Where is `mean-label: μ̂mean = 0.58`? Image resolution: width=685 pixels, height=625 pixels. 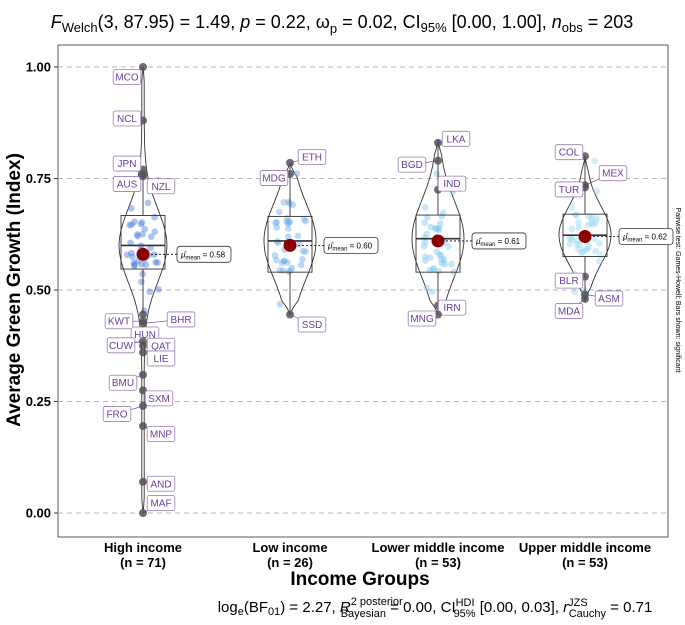
mean-label: μ̂mean = 0.58 is located at coordinates (203, 255).